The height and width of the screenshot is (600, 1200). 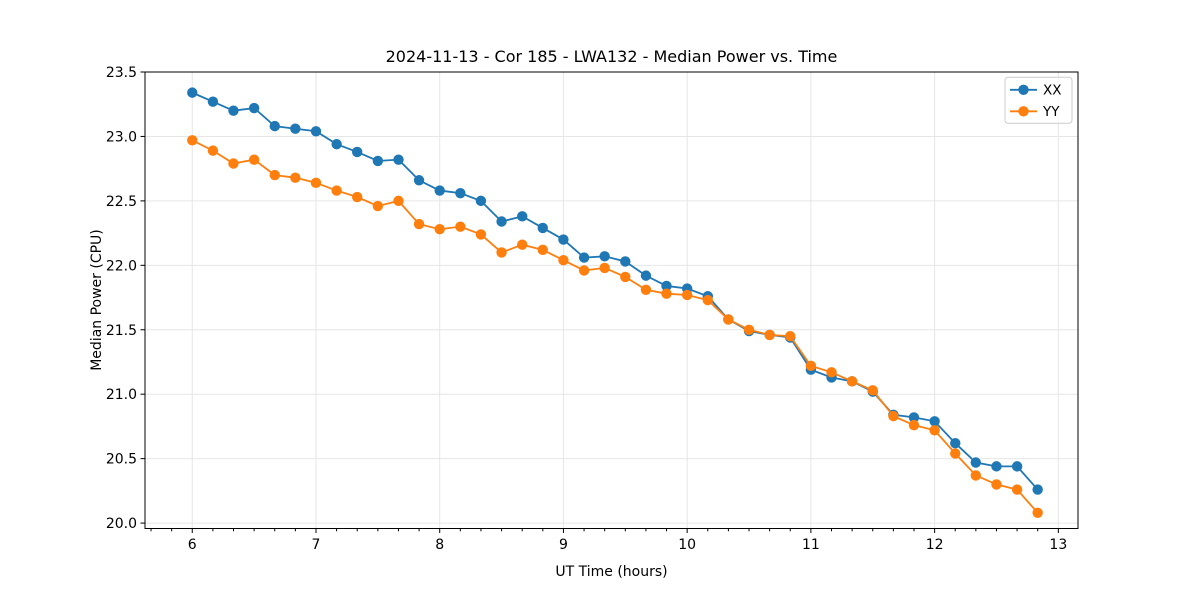 I want to click on y-tick-label: 20.5, so click(x=121, y=460).